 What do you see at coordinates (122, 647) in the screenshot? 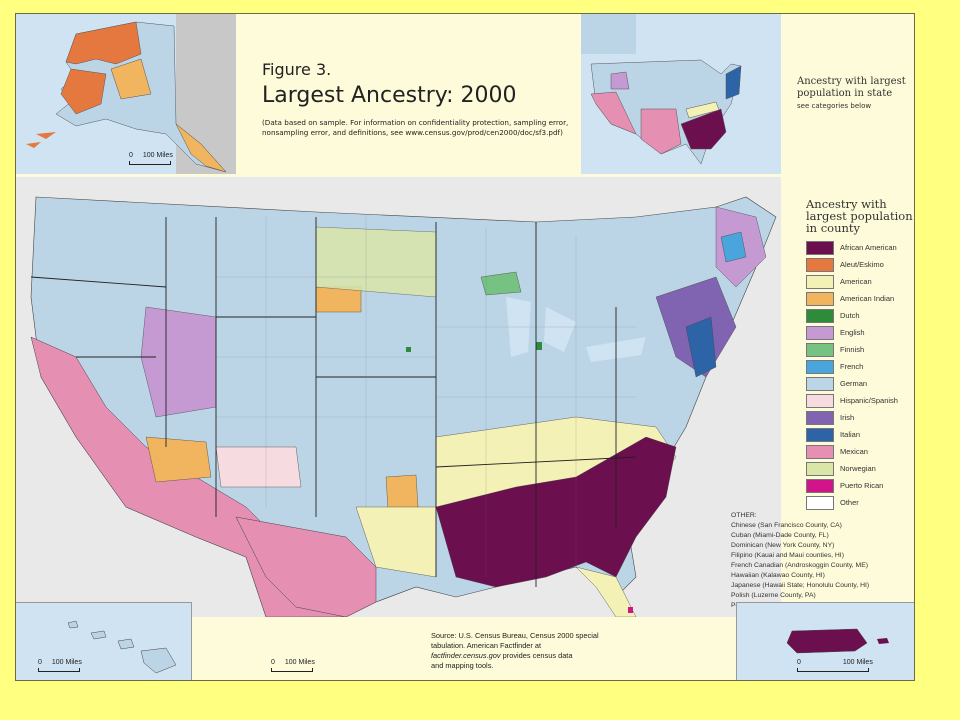
I see `hawaii-map` at bounding box center [122, 647].